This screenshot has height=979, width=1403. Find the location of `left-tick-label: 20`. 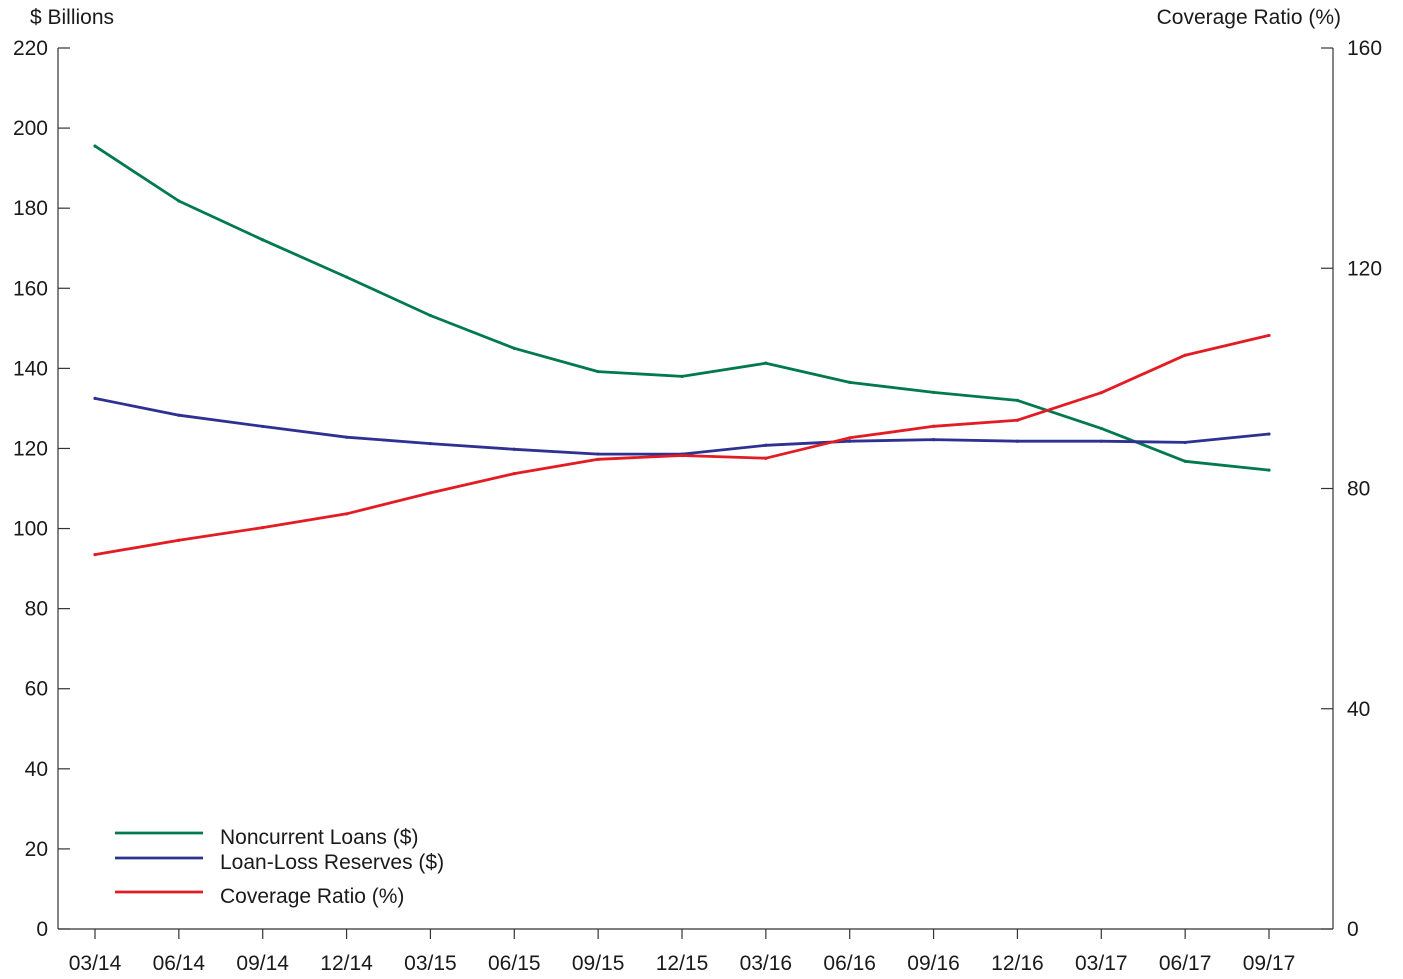

left-tick-label: 20 is located at coordinates (36, 849).